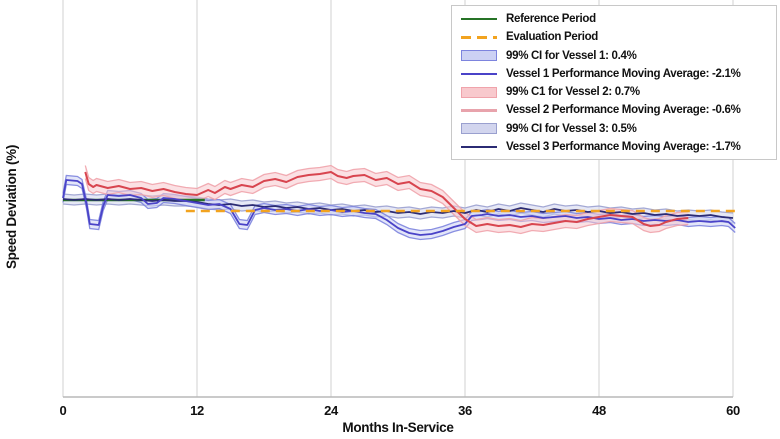 This screenshot has height=439, width=780. Describe the element at coordinates (573, 92) in the screenshot. I see `legend-label: 99% C1 for Vessel 2: 0.7%` at that location.